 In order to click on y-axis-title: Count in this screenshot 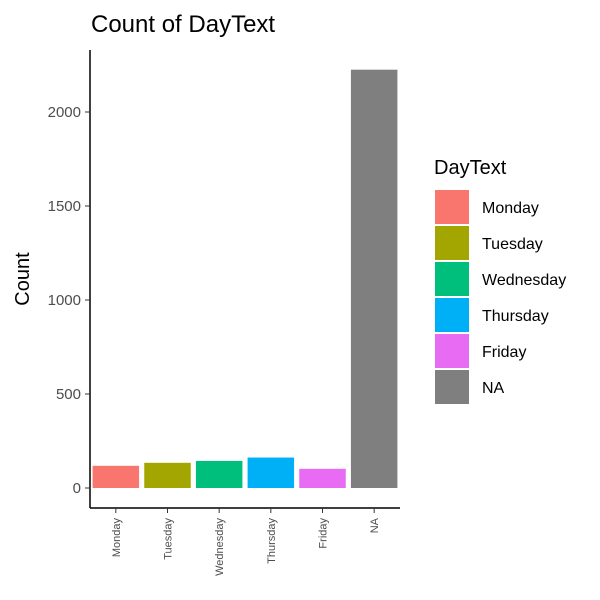, I will do `click(23, 279)`.